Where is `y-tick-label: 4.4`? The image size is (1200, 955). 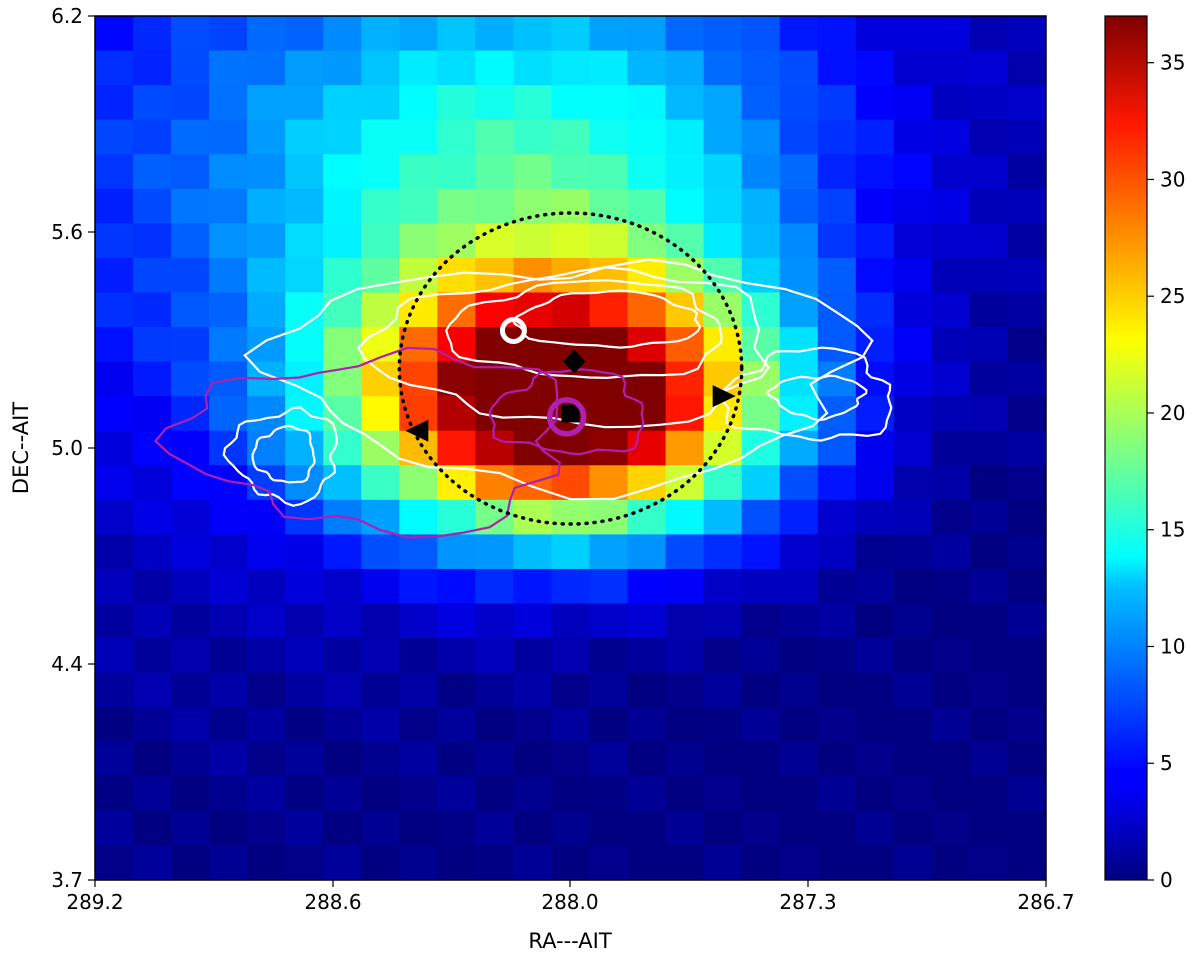
y-tick-label: 4.4 is located at coordinates (67, 664).